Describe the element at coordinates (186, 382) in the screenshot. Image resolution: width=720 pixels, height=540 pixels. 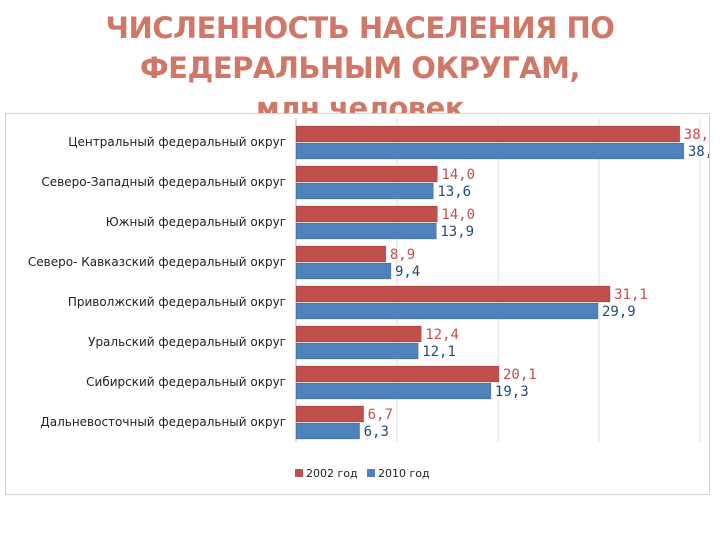
I see `category-label: Сибирский федеральный округ` at that location.